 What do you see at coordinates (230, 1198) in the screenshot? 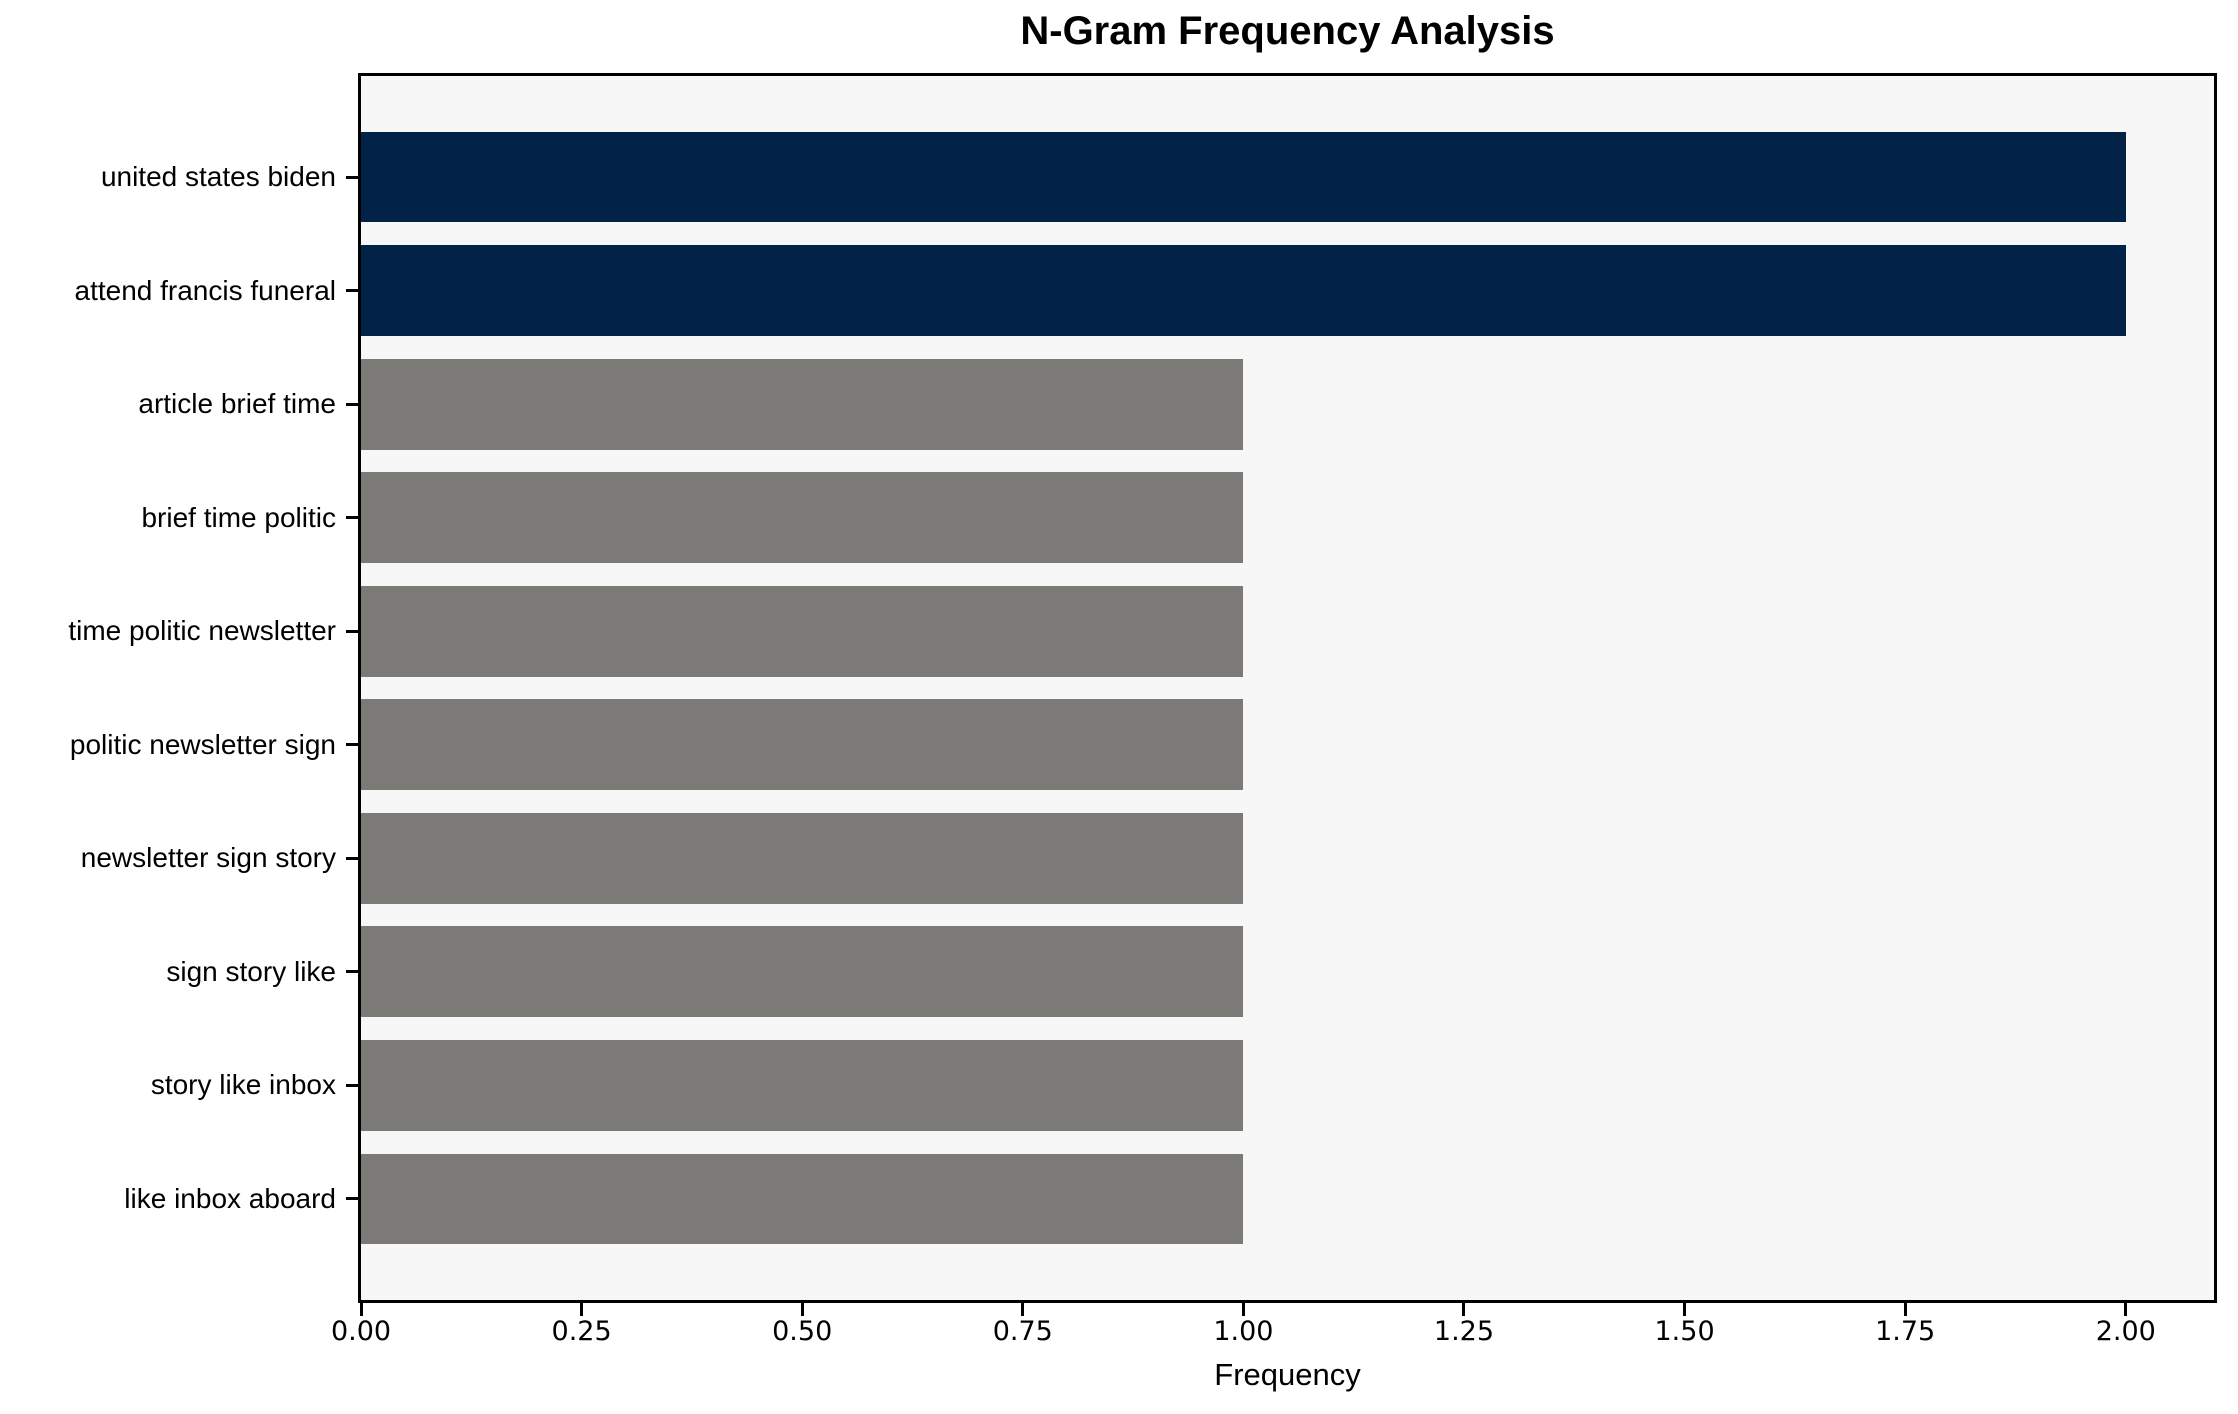
I see `y-tick-label: like inbox aboard` at bounding box center [230, 1198].